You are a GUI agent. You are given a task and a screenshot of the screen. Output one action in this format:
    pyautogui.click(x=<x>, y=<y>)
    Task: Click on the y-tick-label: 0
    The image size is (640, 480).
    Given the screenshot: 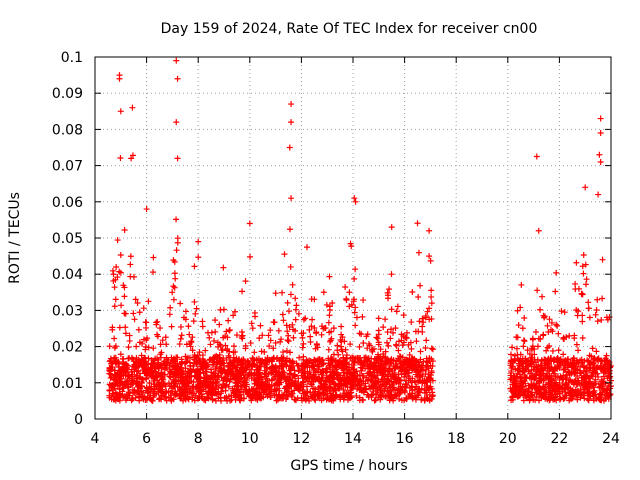 What is the action you would take?
    pyautogui.click(x=78, y=420)
    